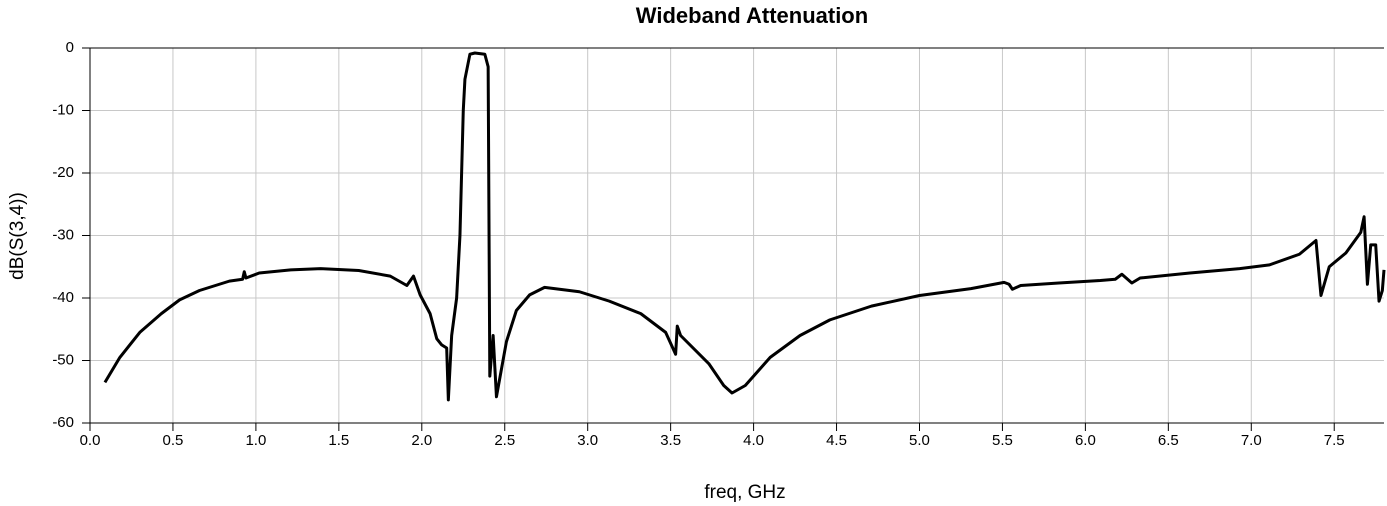  Describe the element at coordinates (63, 359) in the screenshot. I see `y-tick-label: -50` at that location.